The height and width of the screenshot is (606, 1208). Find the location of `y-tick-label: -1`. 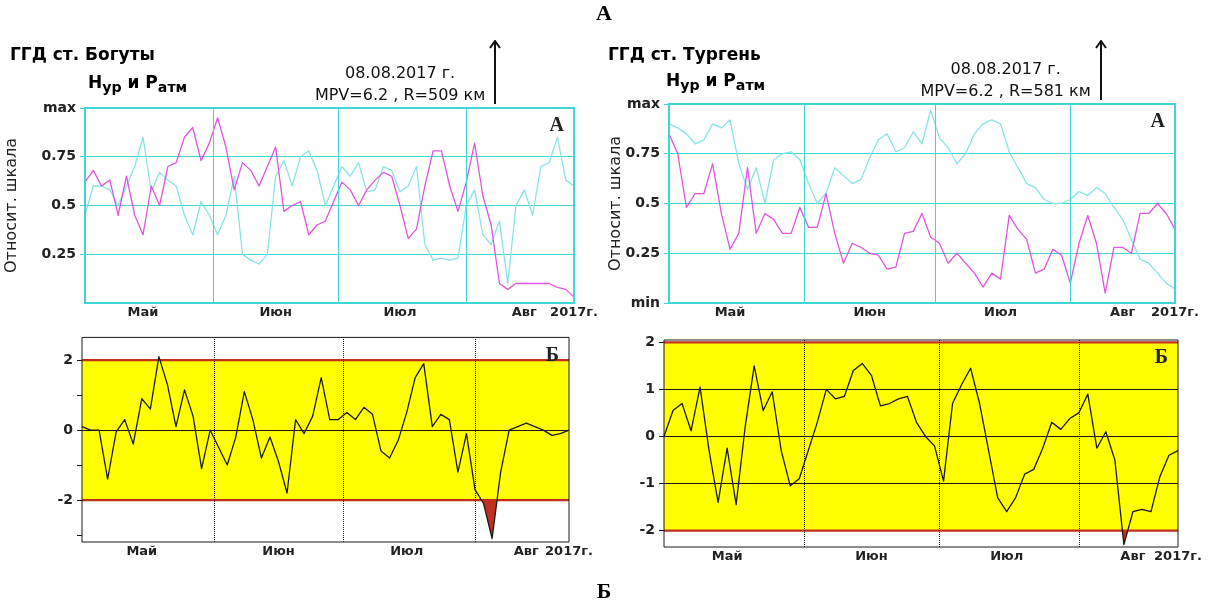

y-tick-label: -1 is located at coordinates (647, 482).